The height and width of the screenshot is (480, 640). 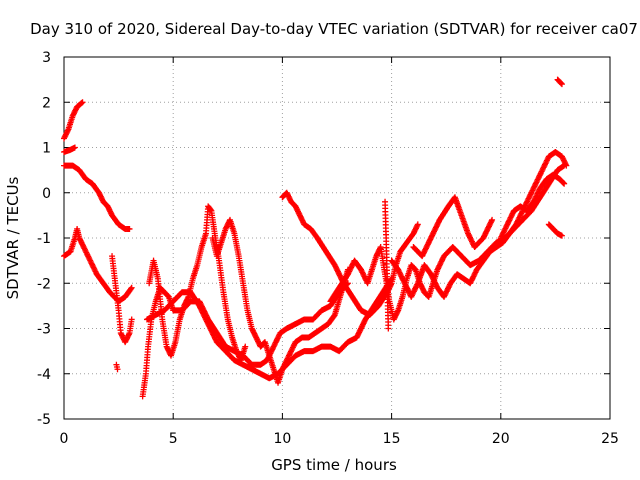 I want to click on y-tick-label: 2, so click(x=46, y=103).